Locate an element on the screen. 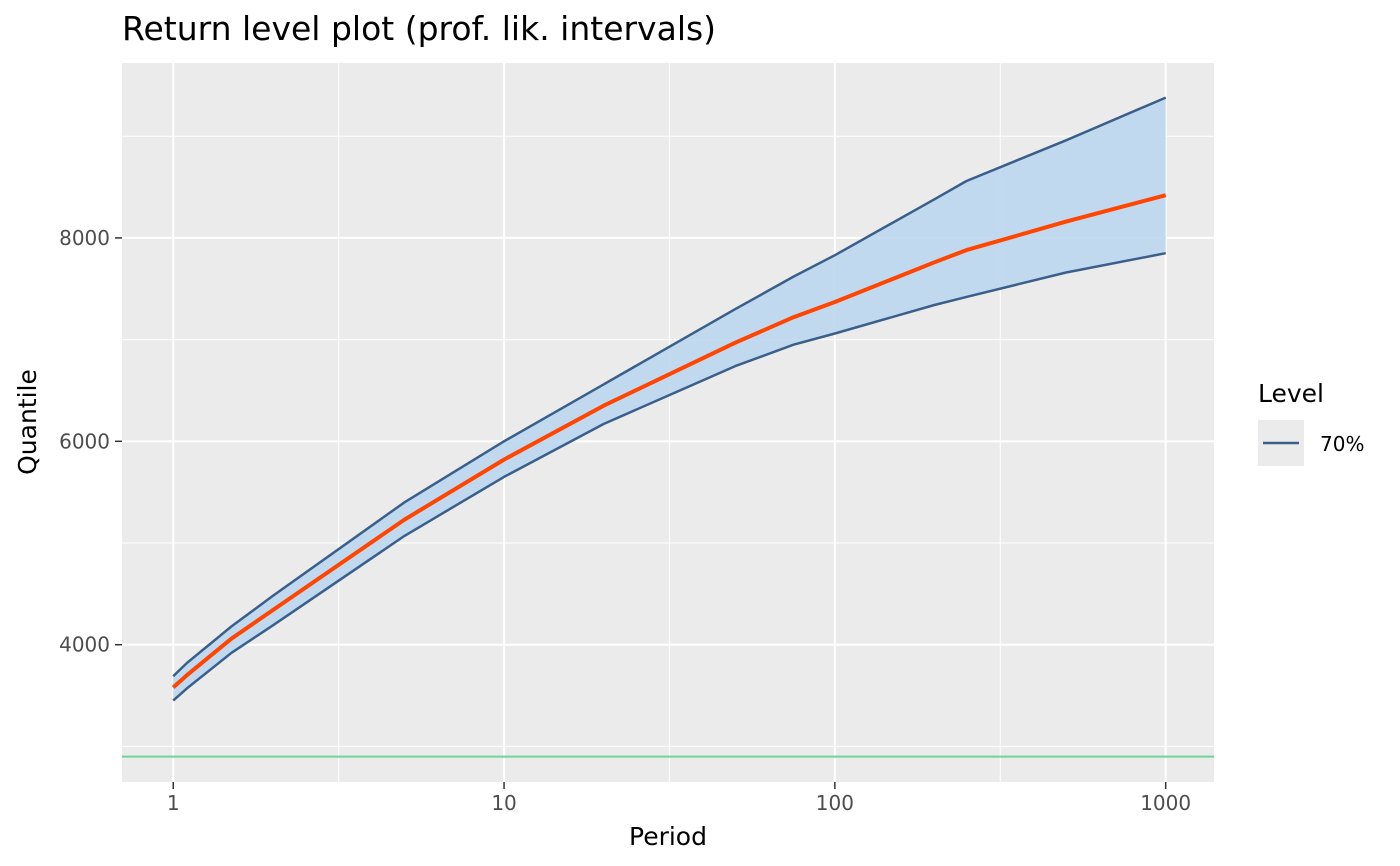 This screenshot has height=866, width=1400. x-axis-ticks: 1 10 100 1000 is located at coordinates (679, 798).